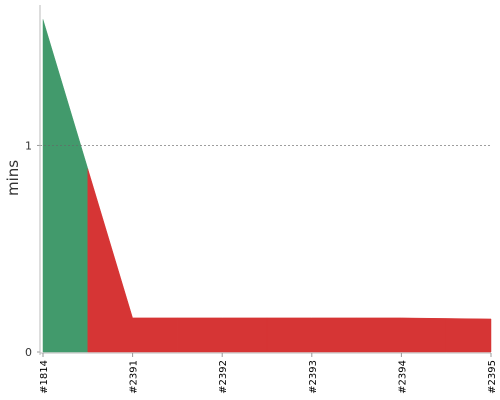 The height and width of the screenshot is (400, 500). What do you see at coordinates (223, 377) in the screenshot?
I see `x-tick-label: #2392` at bounding box center [223, 377].